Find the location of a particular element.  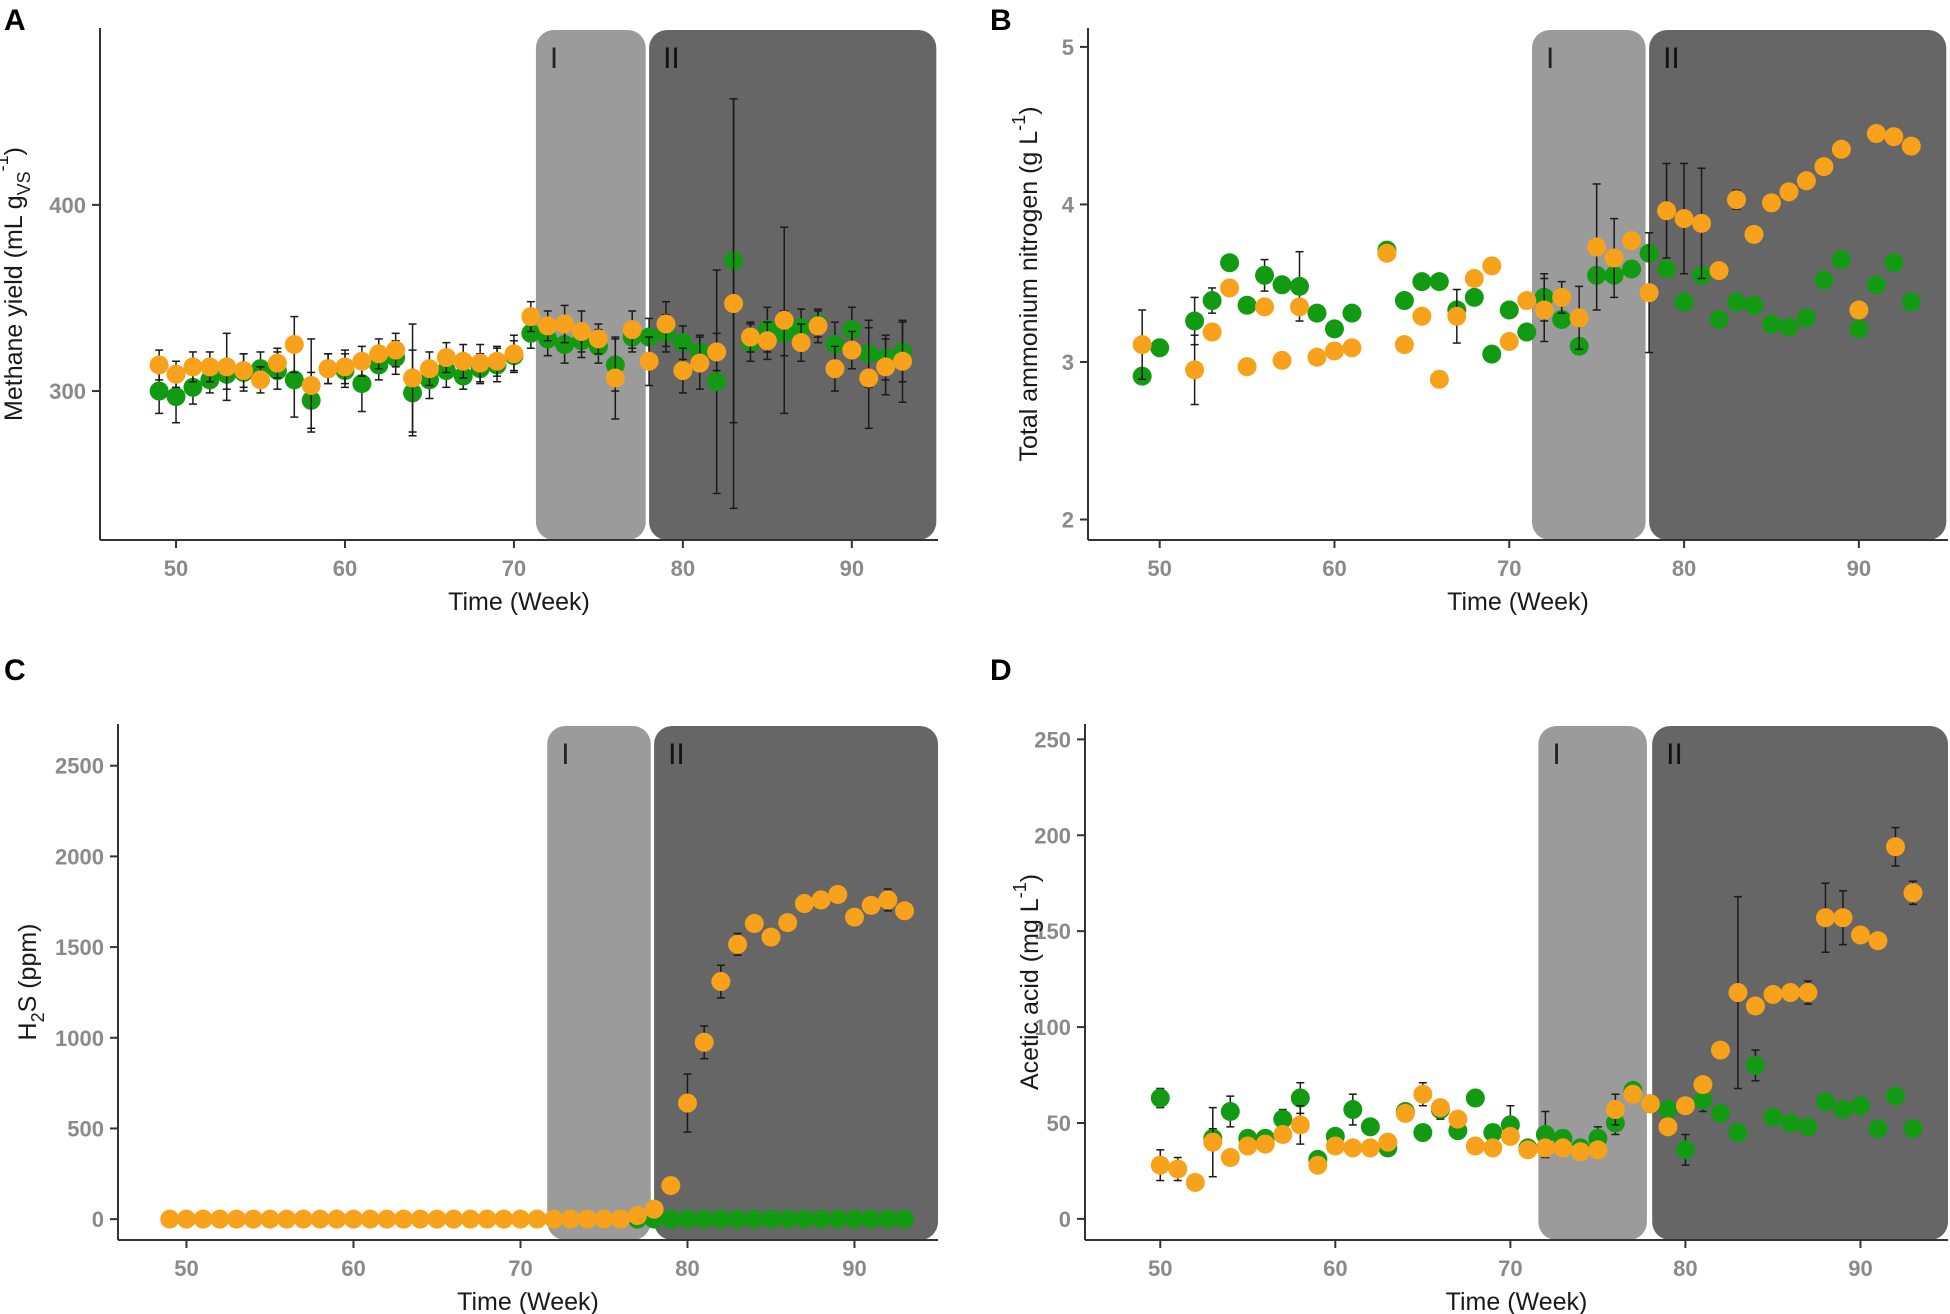

y-tick-label: 0 is located at coordinates (1065, 1219).